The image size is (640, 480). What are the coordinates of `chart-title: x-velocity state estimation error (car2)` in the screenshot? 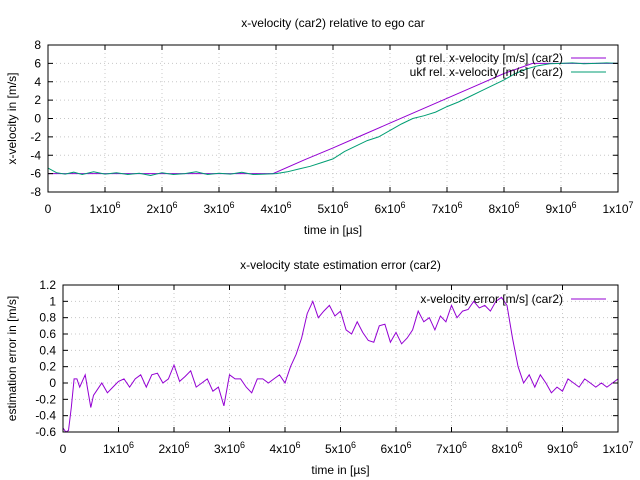 It's located at (340, 265).